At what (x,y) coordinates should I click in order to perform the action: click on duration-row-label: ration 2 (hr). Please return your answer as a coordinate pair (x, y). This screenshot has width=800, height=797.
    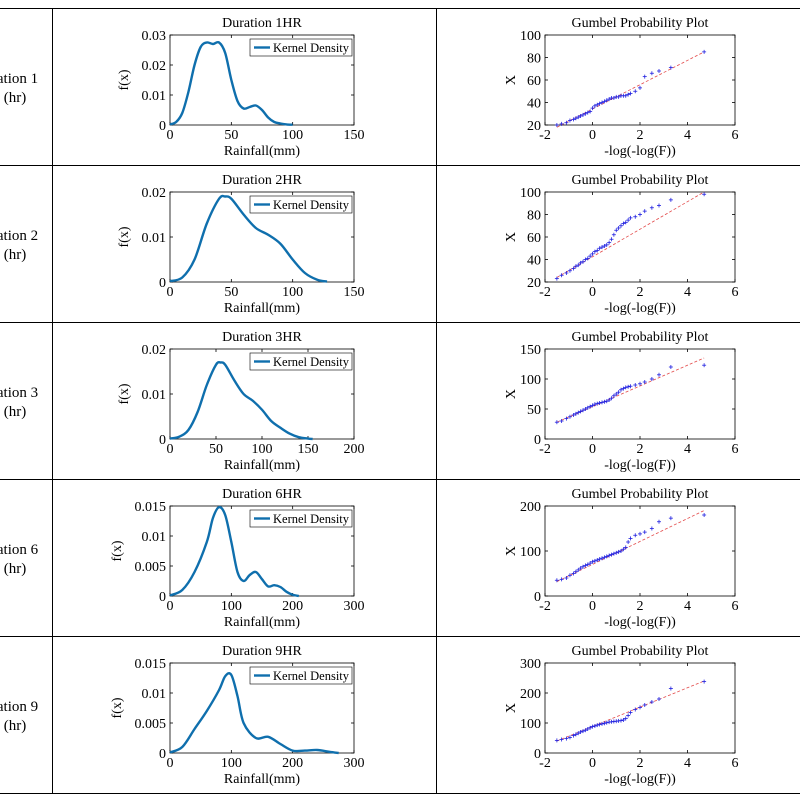
    Looking at the image, I should click on (25, 246).